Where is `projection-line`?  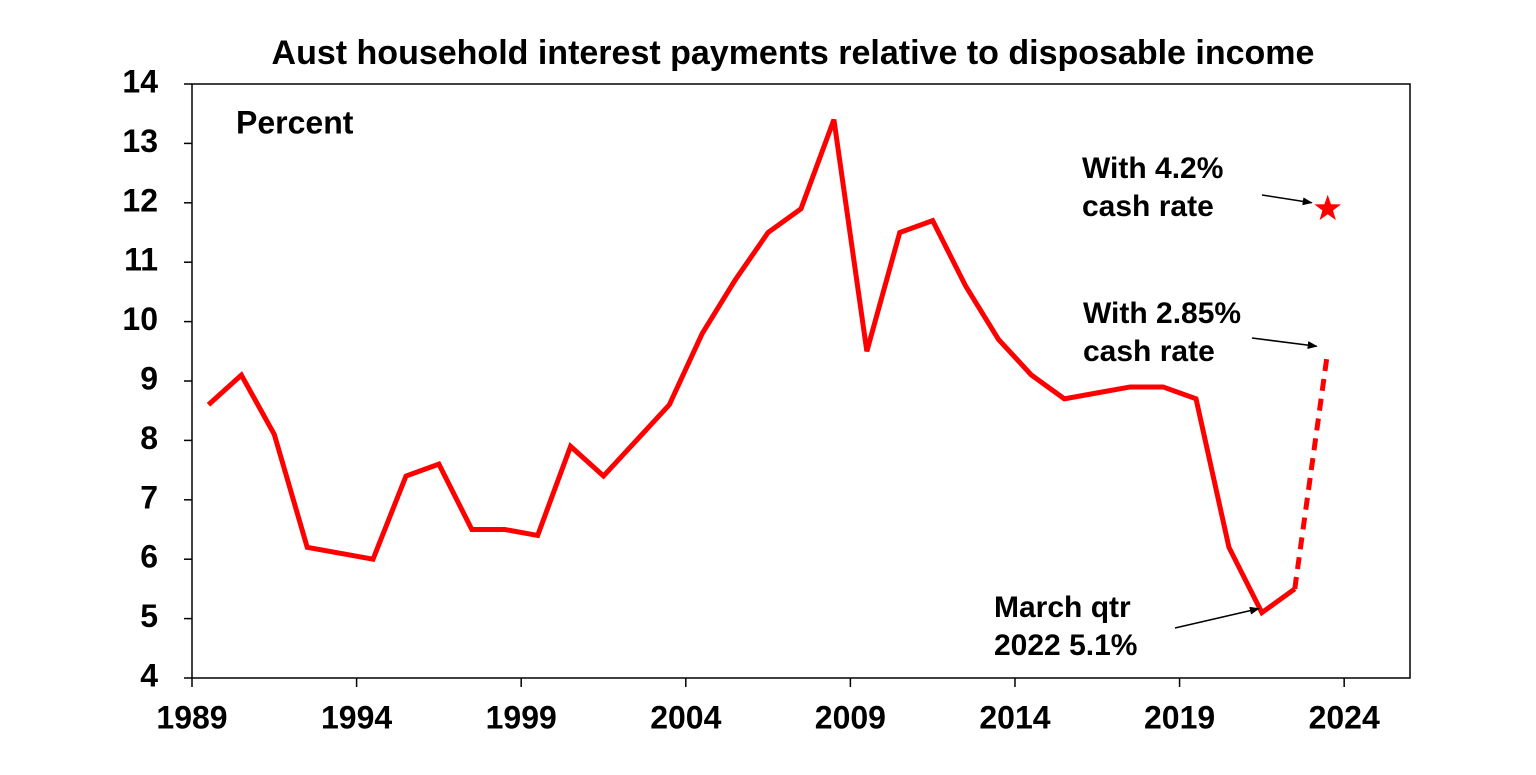
projection-line is located at coordinates (1311, 470).